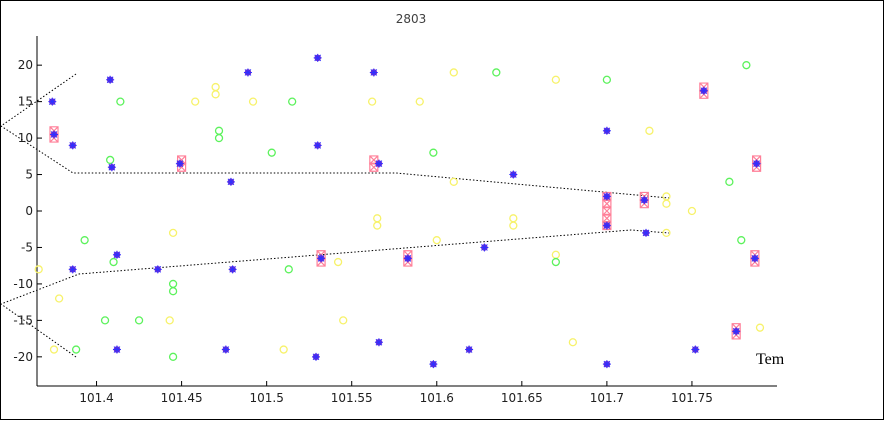  Describe the element at coordinates (25, 102) in the screenshot. I see `y-tick-label: 15` at that location.